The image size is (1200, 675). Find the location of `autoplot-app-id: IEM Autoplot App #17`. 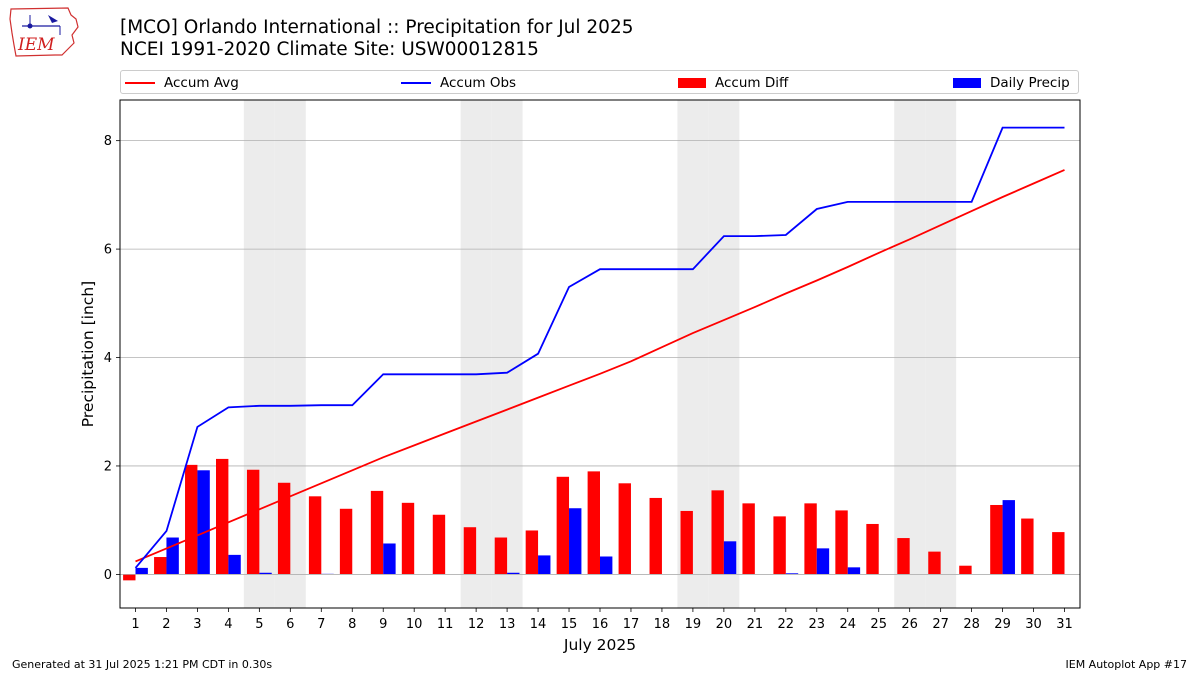

autoplot-app-id: IEM Autoplot App #17 is located at coordinates (1126, 664).